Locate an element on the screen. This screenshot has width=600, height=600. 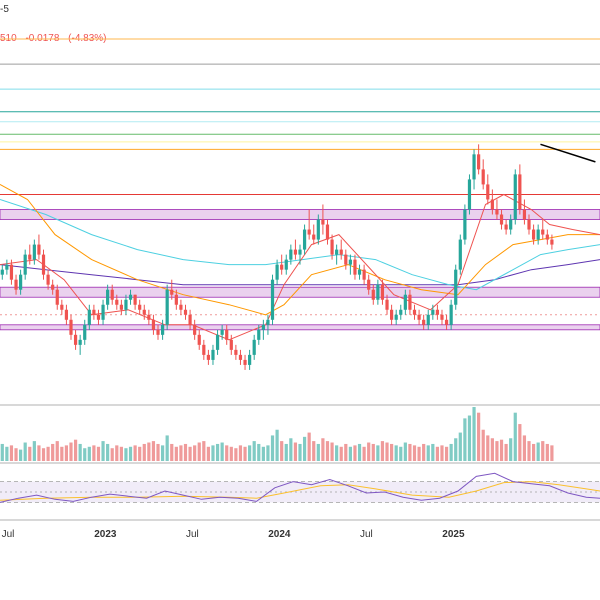
rsi-line is located at coordinates (300, 487).